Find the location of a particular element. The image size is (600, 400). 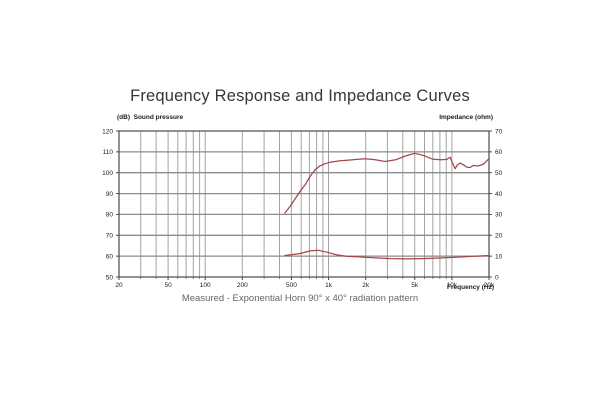

tick-label-ohm: 70 is located at coordinates (499, 131).